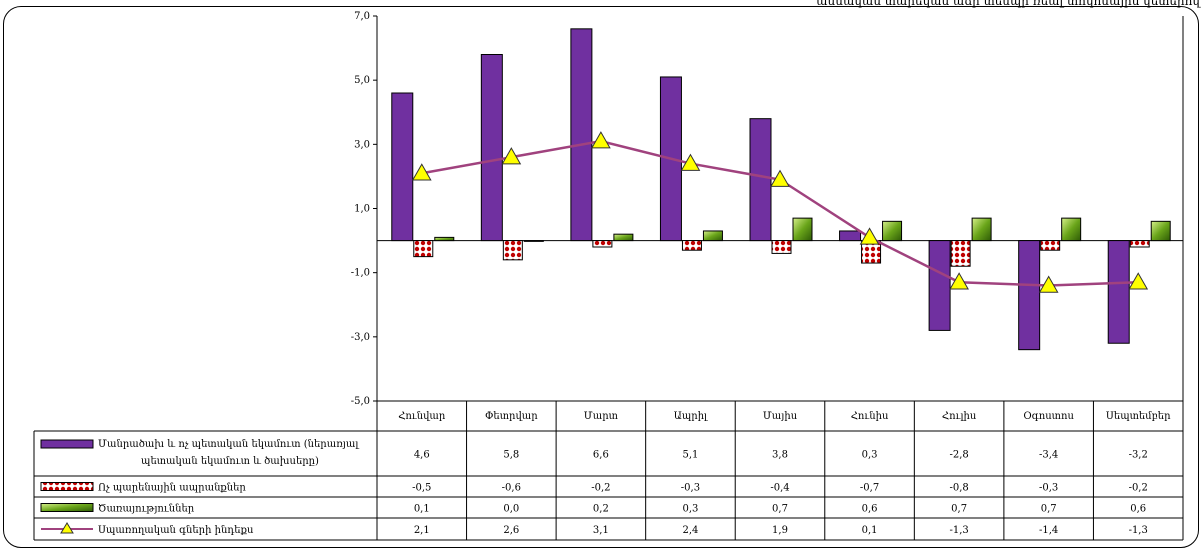  What do you see at coordinates (360, 401) in the screenshot?
I see `y-tick-label: -5,0` at bounding box center [360, 401].